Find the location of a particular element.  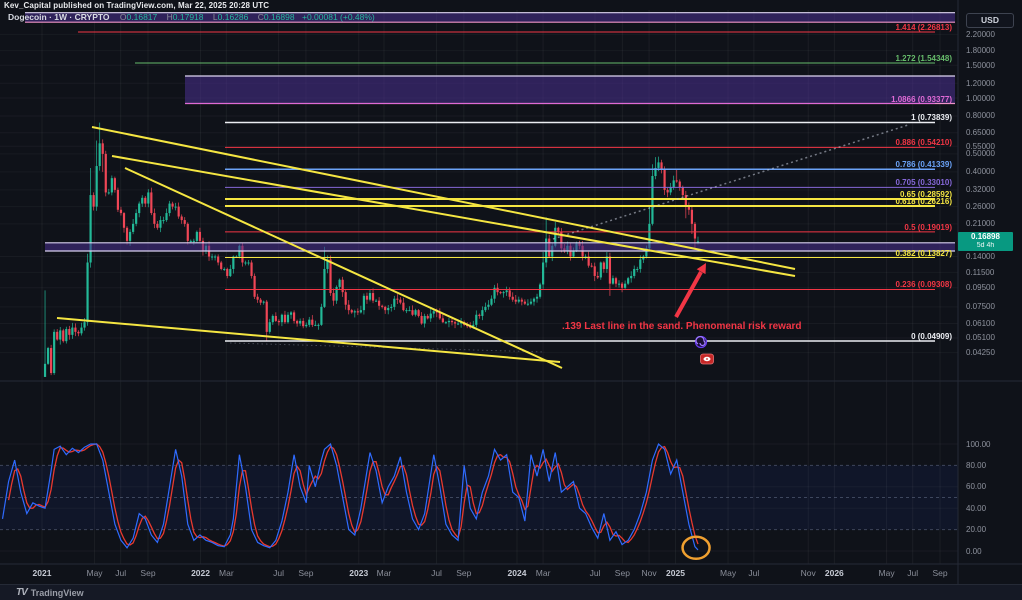

stochastic-axis-label: 40.00 is located at coordinates (976, 508).